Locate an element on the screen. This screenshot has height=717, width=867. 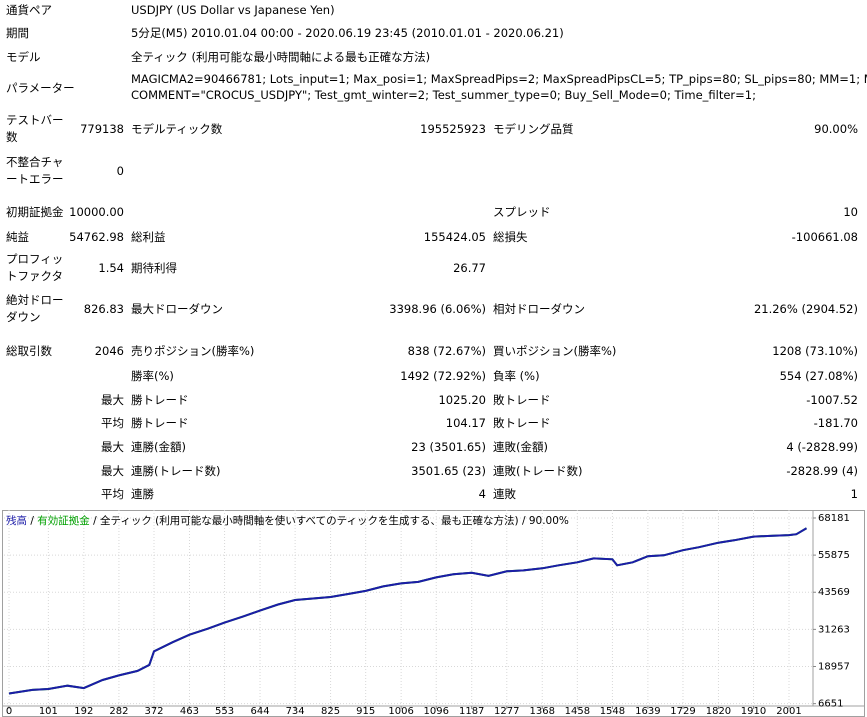
stat-value: 1208 (73.10%) is located at coordinates (815, 350).